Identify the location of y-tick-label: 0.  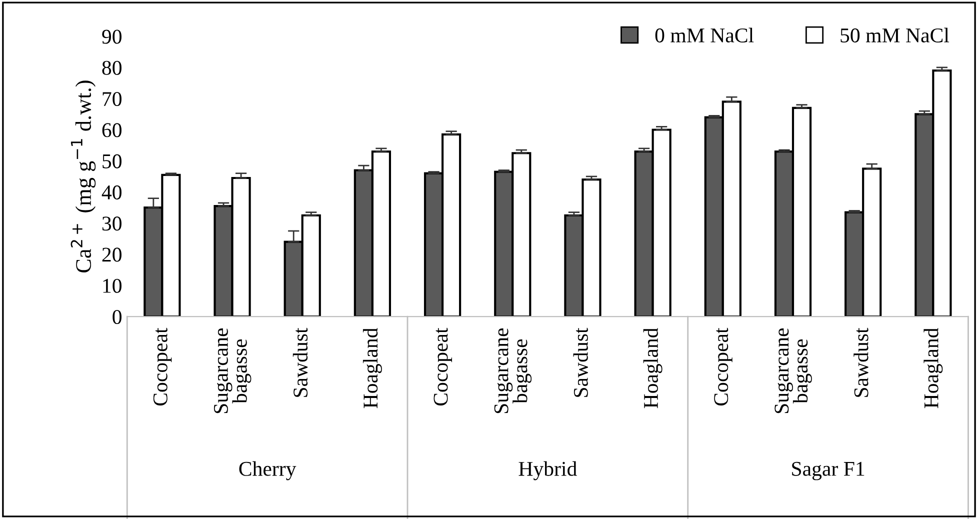
(117, 317).